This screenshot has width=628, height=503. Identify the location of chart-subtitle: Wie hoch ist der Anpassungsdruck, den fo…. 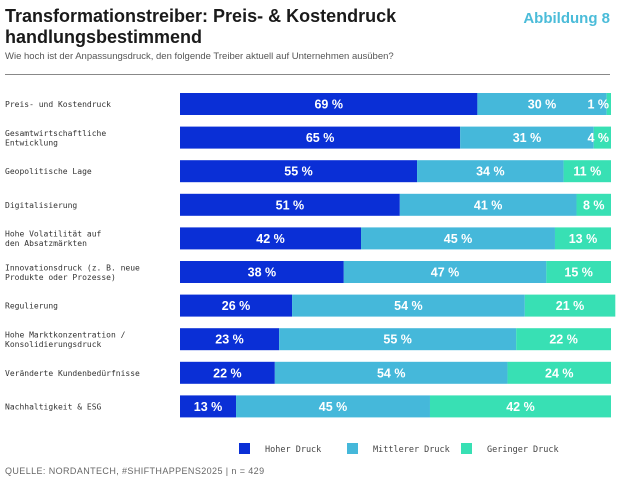
(199, 56).